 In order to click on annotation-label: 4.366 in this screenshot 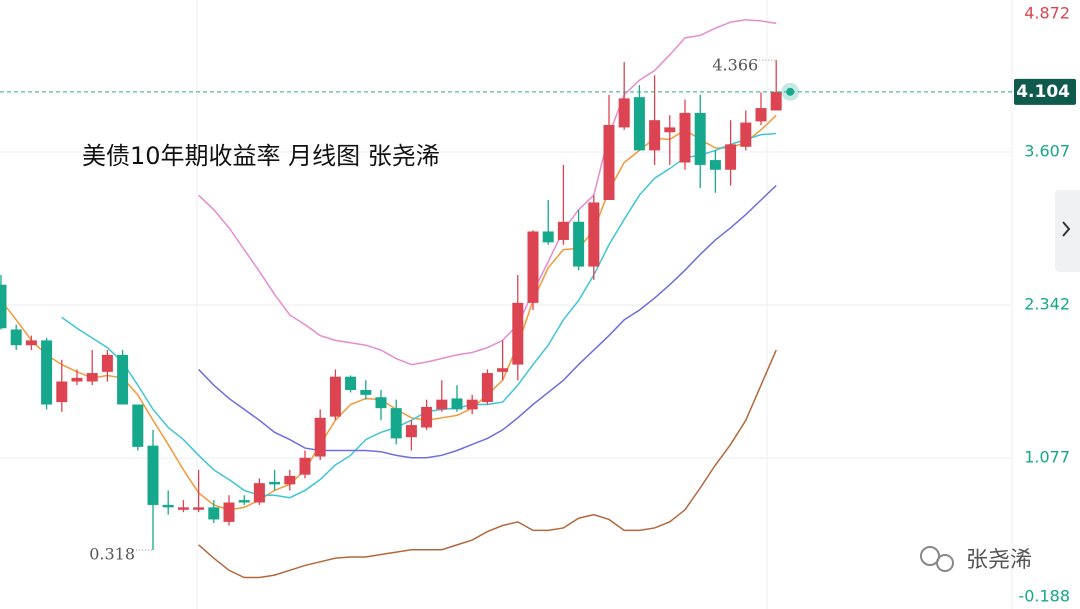, I will do `click(735, 65)`.